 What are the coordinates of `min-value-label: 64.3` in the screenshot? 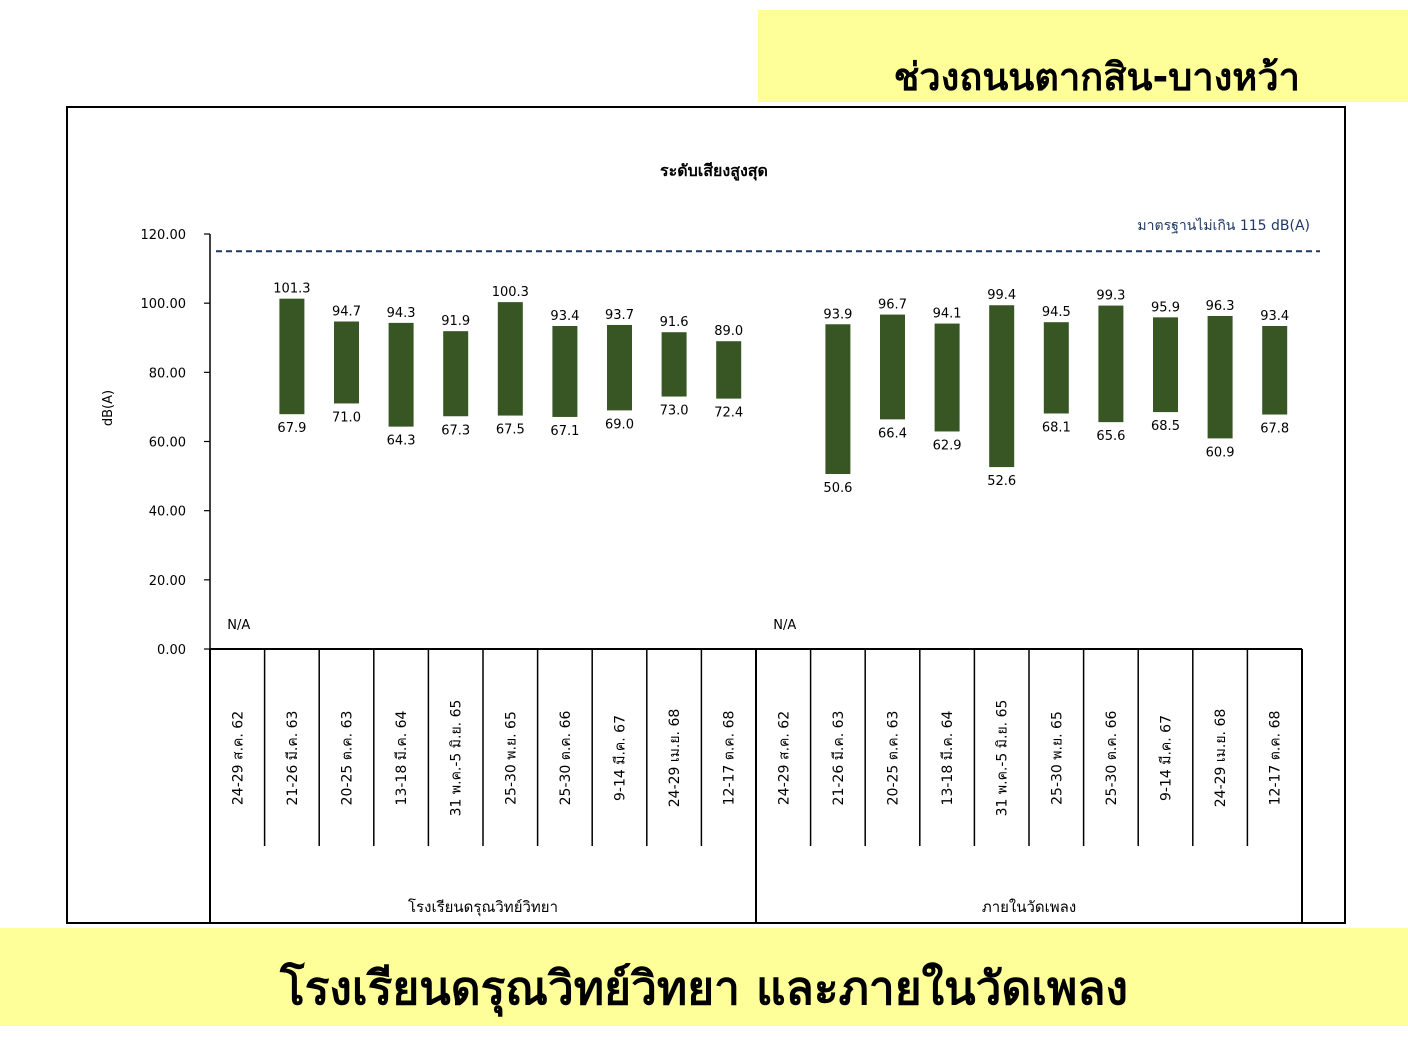 It's located at (401, 441).